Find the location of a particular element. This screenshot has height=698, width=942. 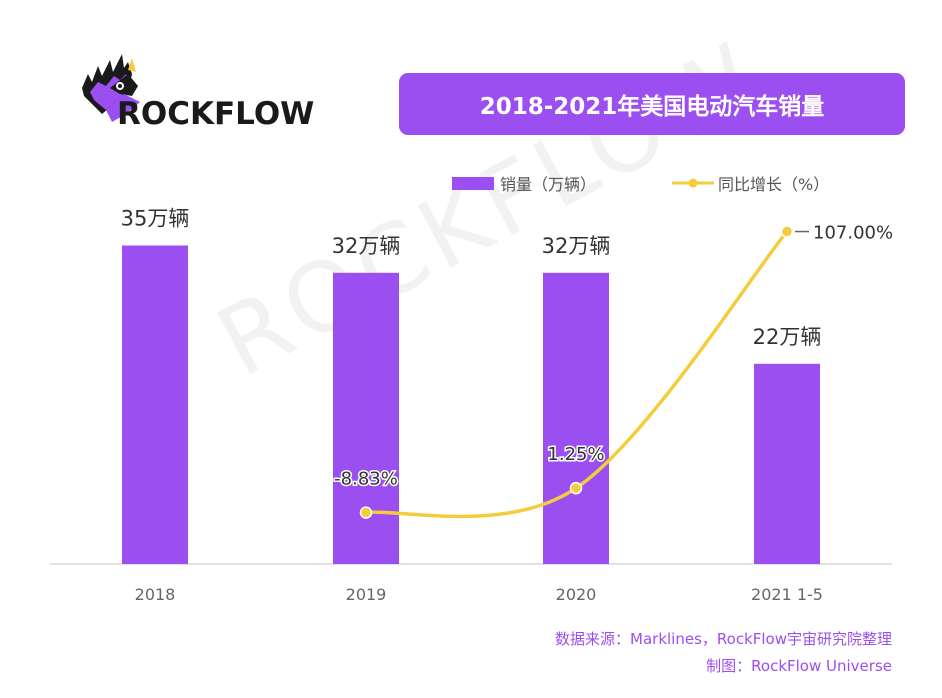

bar-2020 is located at coordinates (576, 418).